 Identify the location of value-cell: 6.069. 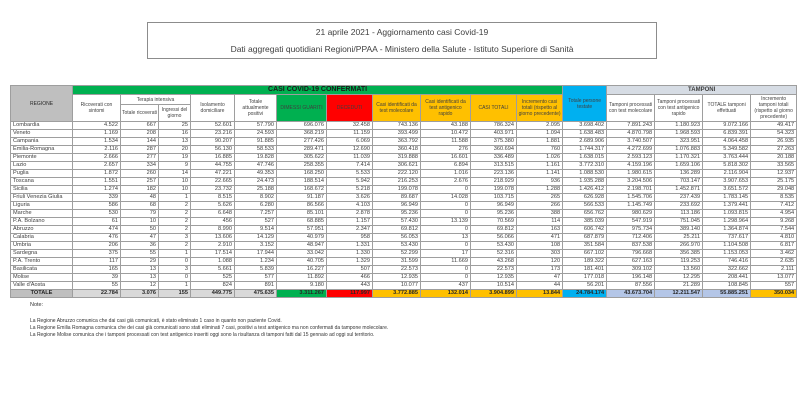
(349, 141).